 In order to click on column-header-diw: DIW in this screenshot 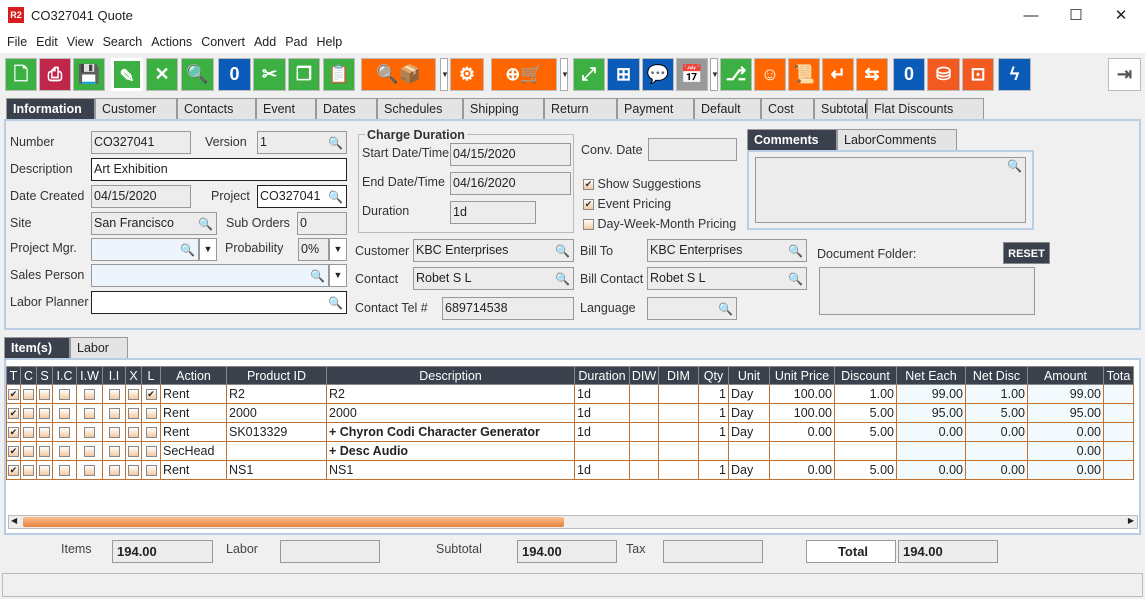, I will do `click(644, 375)`.